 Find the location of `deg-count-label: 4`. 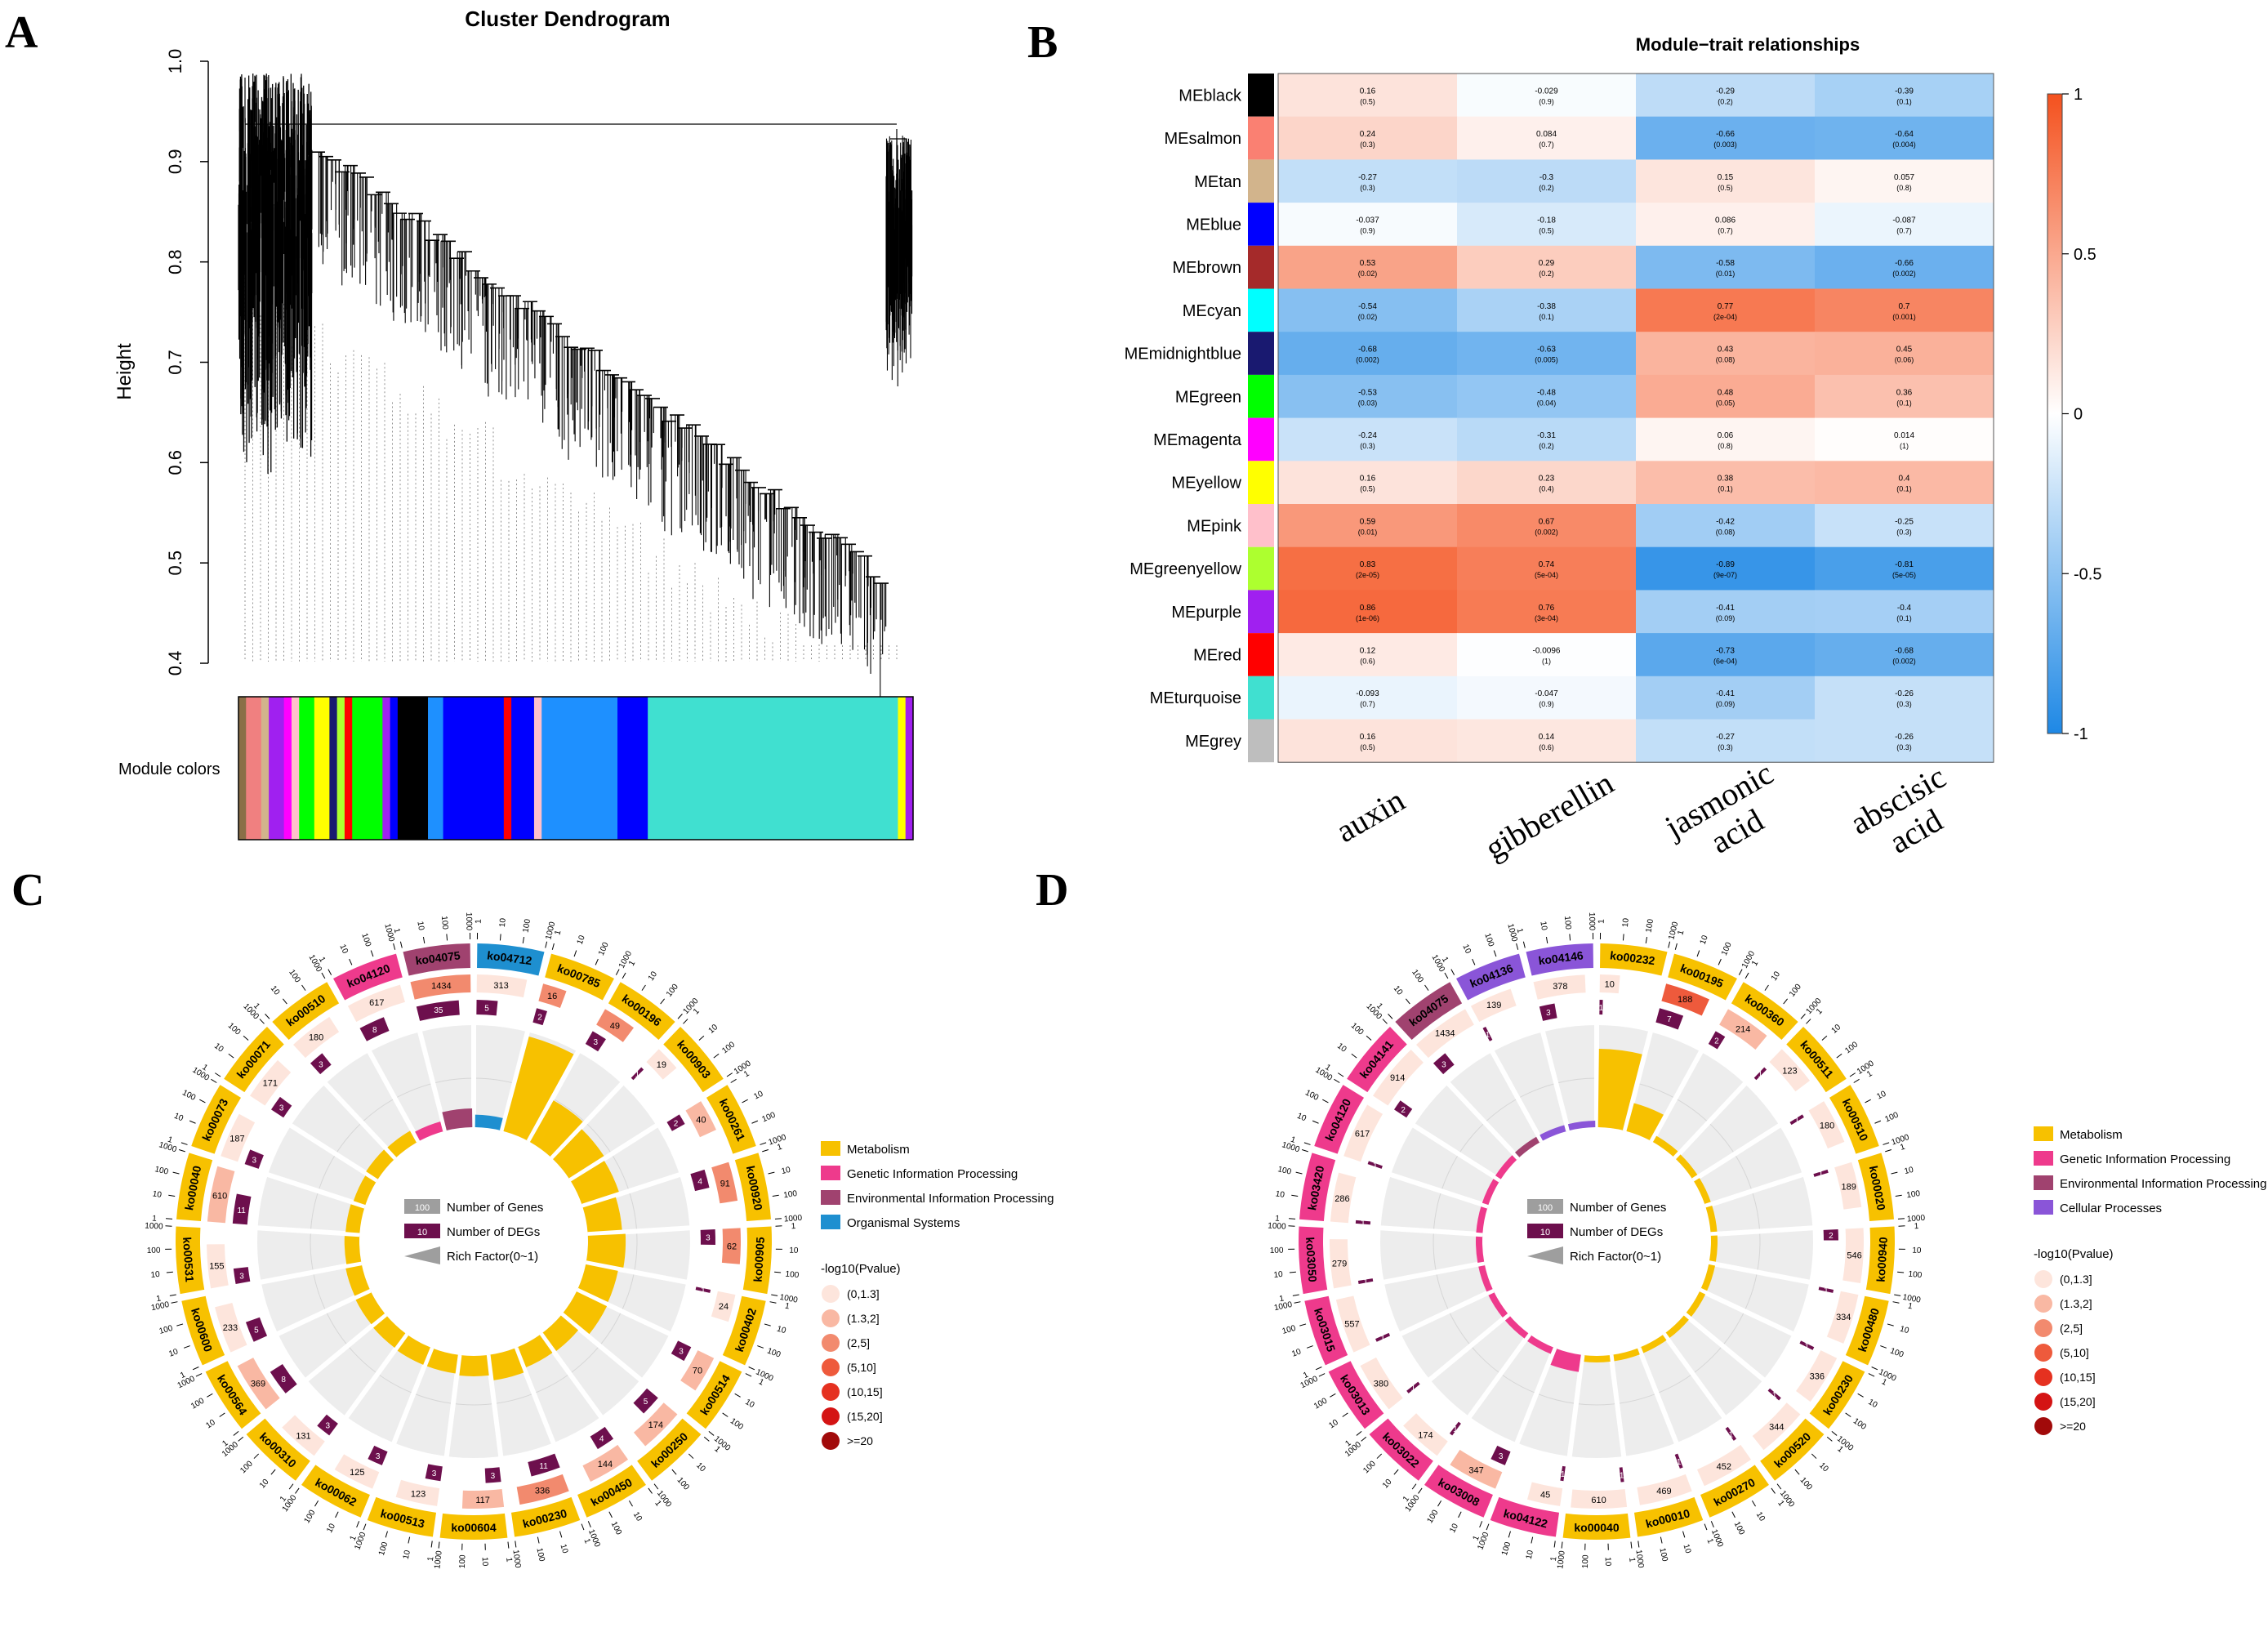

deg-count-label: 4 is located at coordinates (699, 1181).